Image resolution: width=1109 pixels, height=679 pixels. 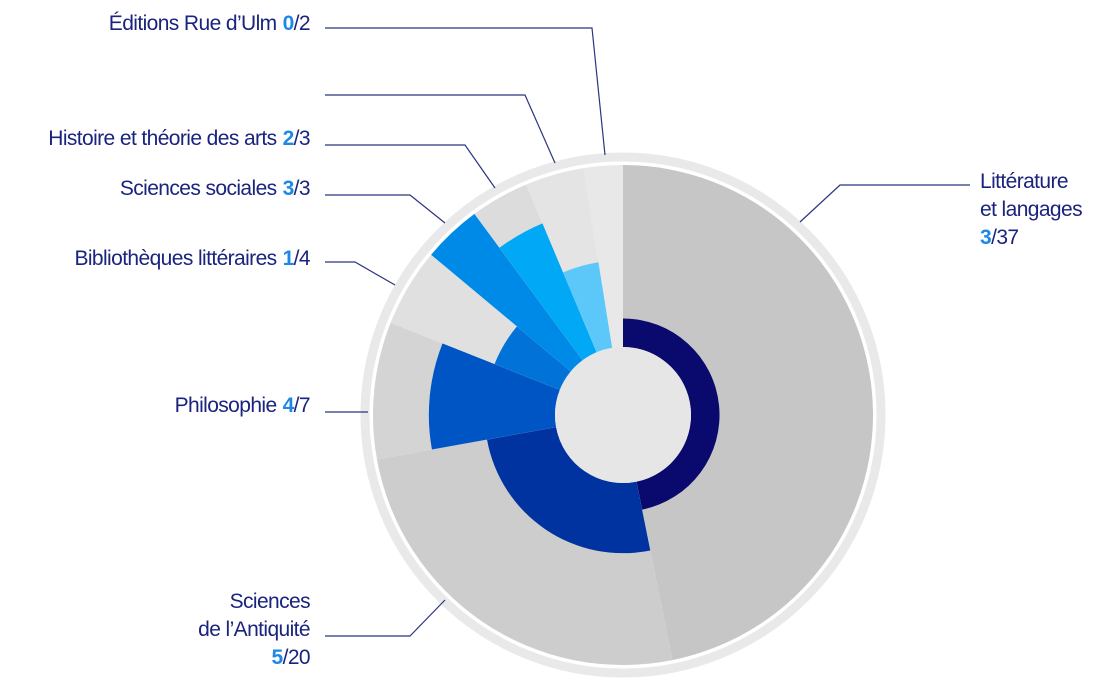 What do you see at coordinates (288, 23) in the screenshot?
I see `achieved-label: 0` at bounding box center [288, 23].